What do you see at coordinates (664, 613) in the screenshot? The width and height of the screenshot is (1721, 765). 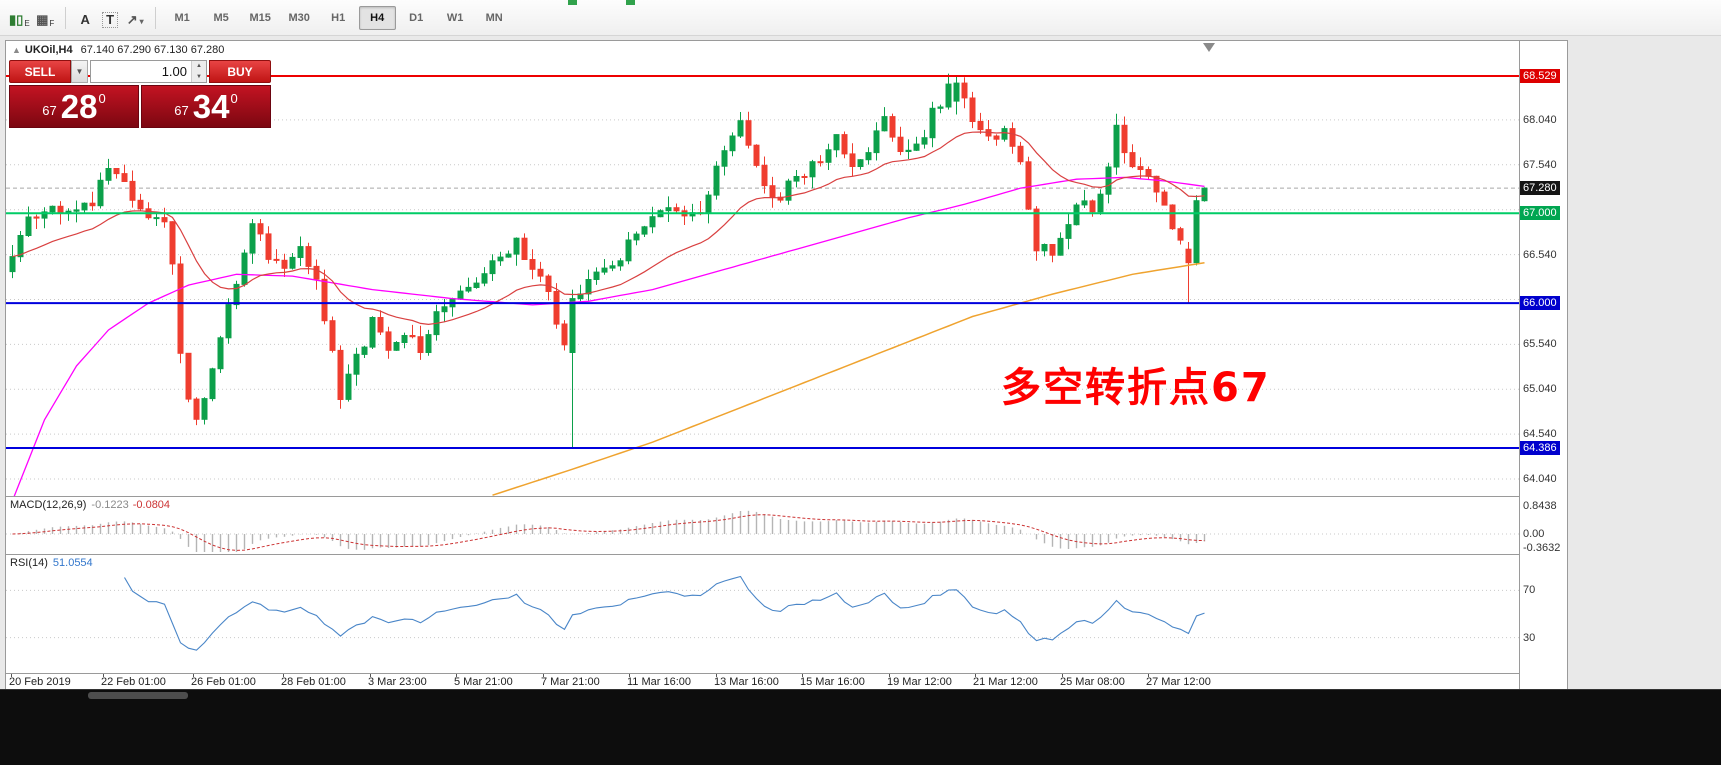 I see `rsi-line` at bounding box center [664, 613].